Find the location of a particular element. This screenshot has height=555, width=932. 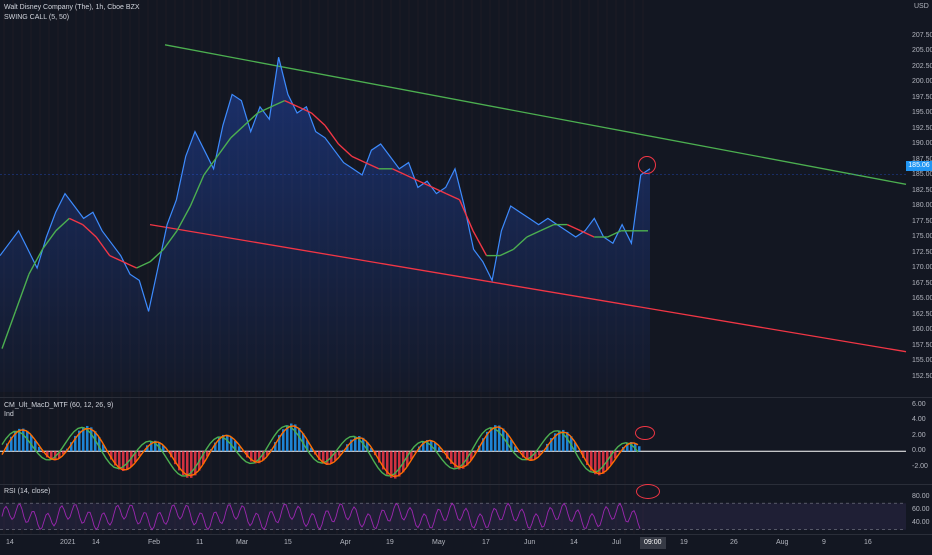

currency-label: USD is located at coordinates (921, 6).